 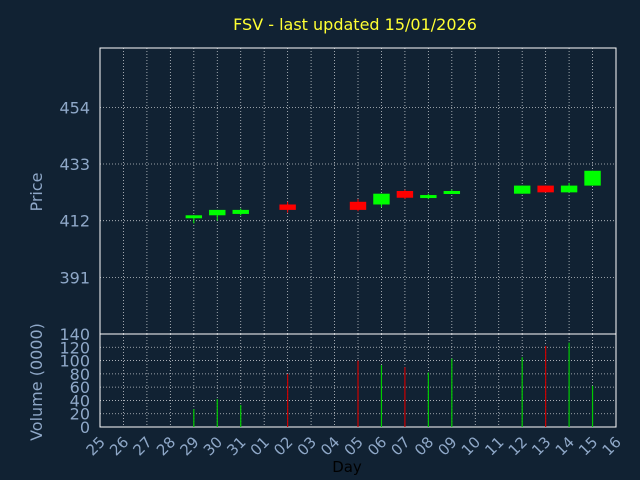 I want to click on x-tick-label: 05, so click(x=354, y=446).